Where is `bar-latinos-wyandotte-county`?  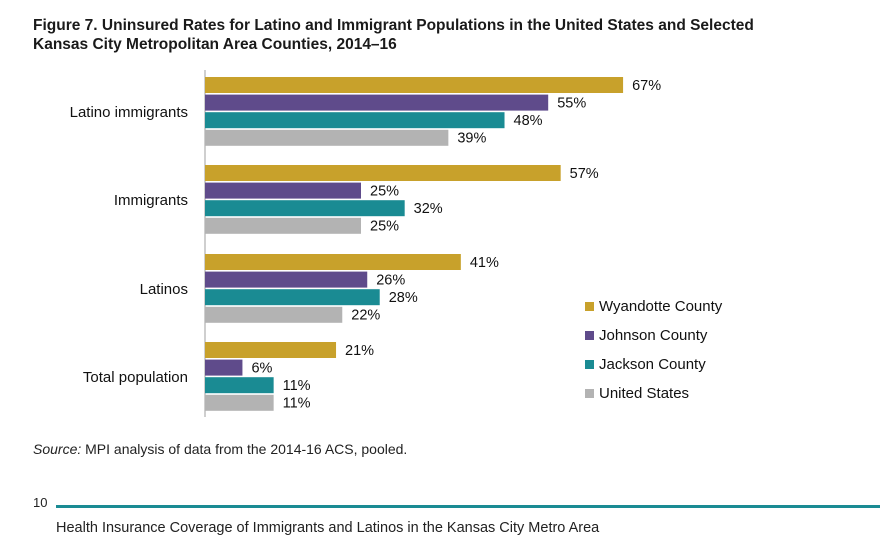 bar-latinos-wyandotte-county is located at coordinates (333, 262).